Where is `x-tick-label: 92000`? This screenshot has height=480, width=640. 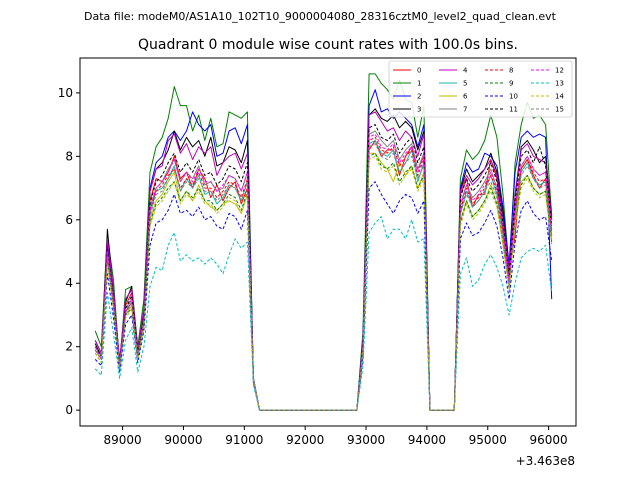
x-tick-label: 92000 is located at coordinates (305, 440).